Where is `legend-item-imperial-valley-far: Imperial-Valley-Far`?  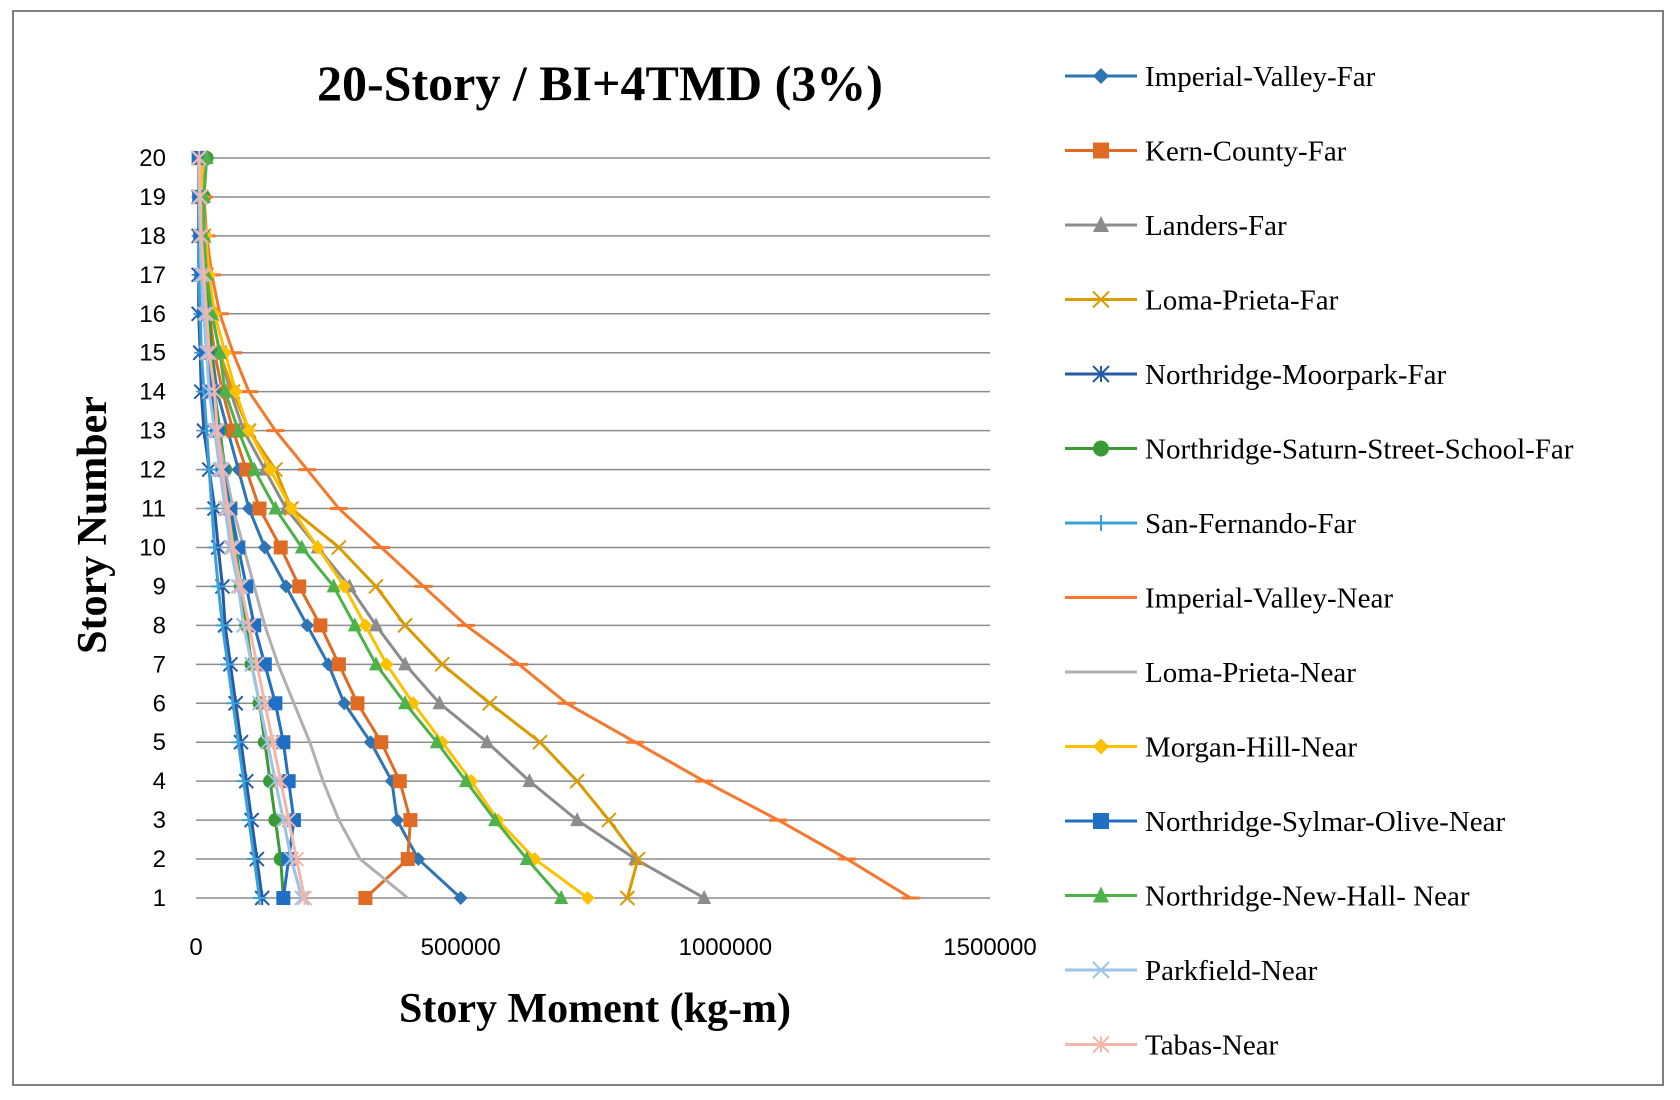 legend-item-imperial-valley-far: Imperial-Valley-Far is located at coordinates (1220, 77).